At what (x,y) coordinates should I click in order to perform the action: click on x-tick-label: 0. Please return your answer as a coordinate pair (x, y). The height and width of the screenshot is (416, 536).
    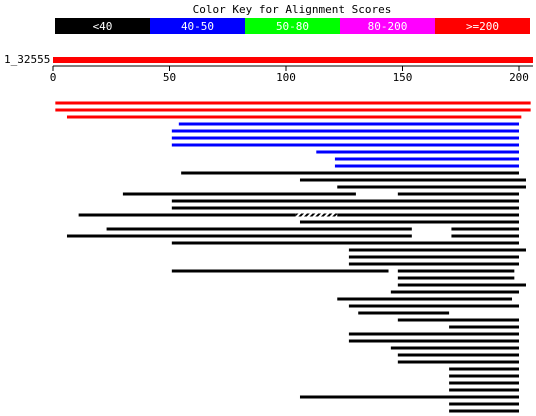
    Looking at the image, I should click on (53, 77).